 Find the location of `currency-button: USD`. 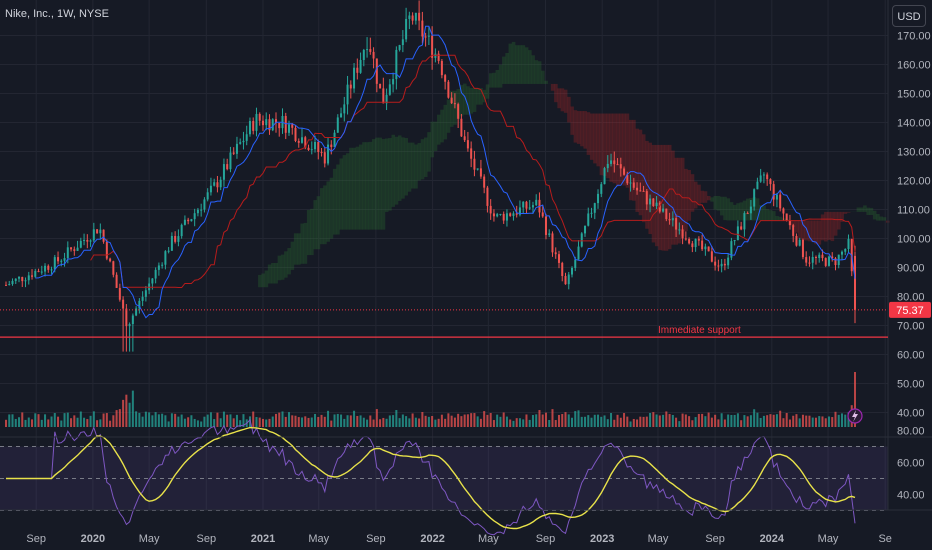

currency-button: USD is located at coordinates (909, 16).